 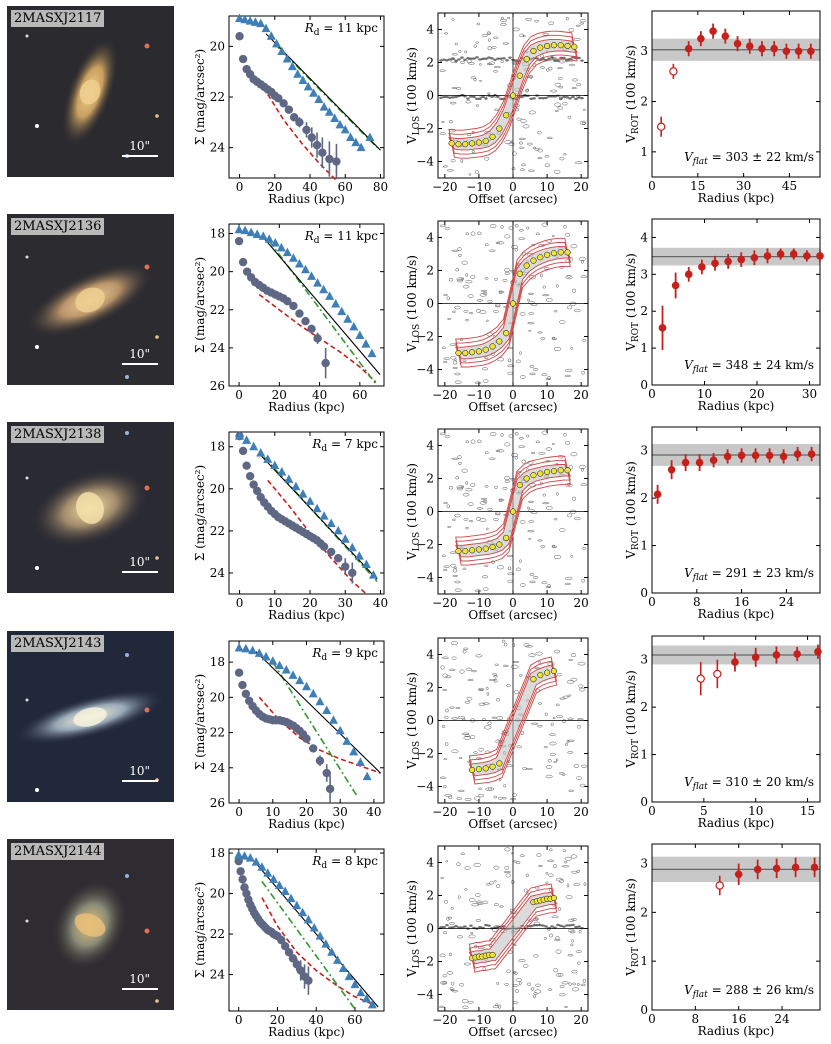 What do you see at coordinates (546, 395) in the screenshot?
I see `x-tick-label: 10` at bounding box center [546, 395].